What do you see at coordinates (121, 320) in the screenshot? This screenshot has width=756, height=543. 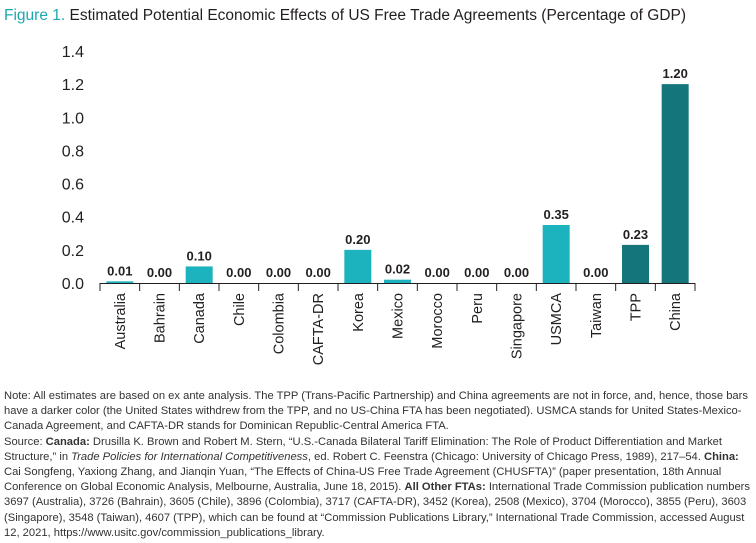 I see `x-tick-label-australia: Australia` at bounding box center [121, 320].